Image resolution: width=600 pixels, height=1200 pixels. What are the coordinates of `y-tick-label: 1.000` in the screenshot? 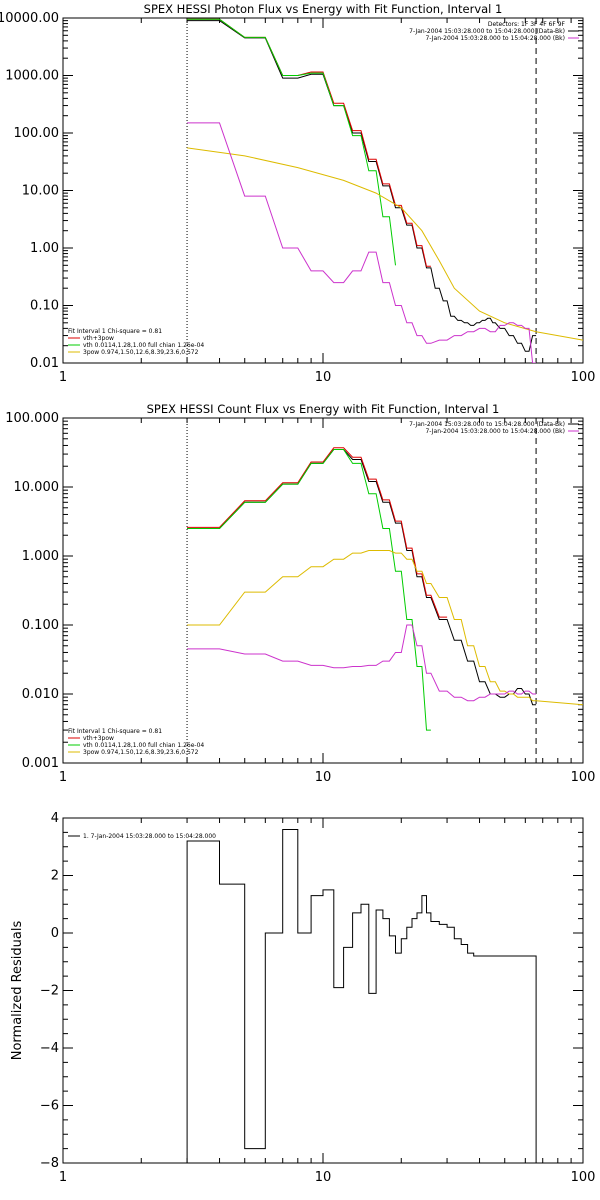 It's located at (40, 556).